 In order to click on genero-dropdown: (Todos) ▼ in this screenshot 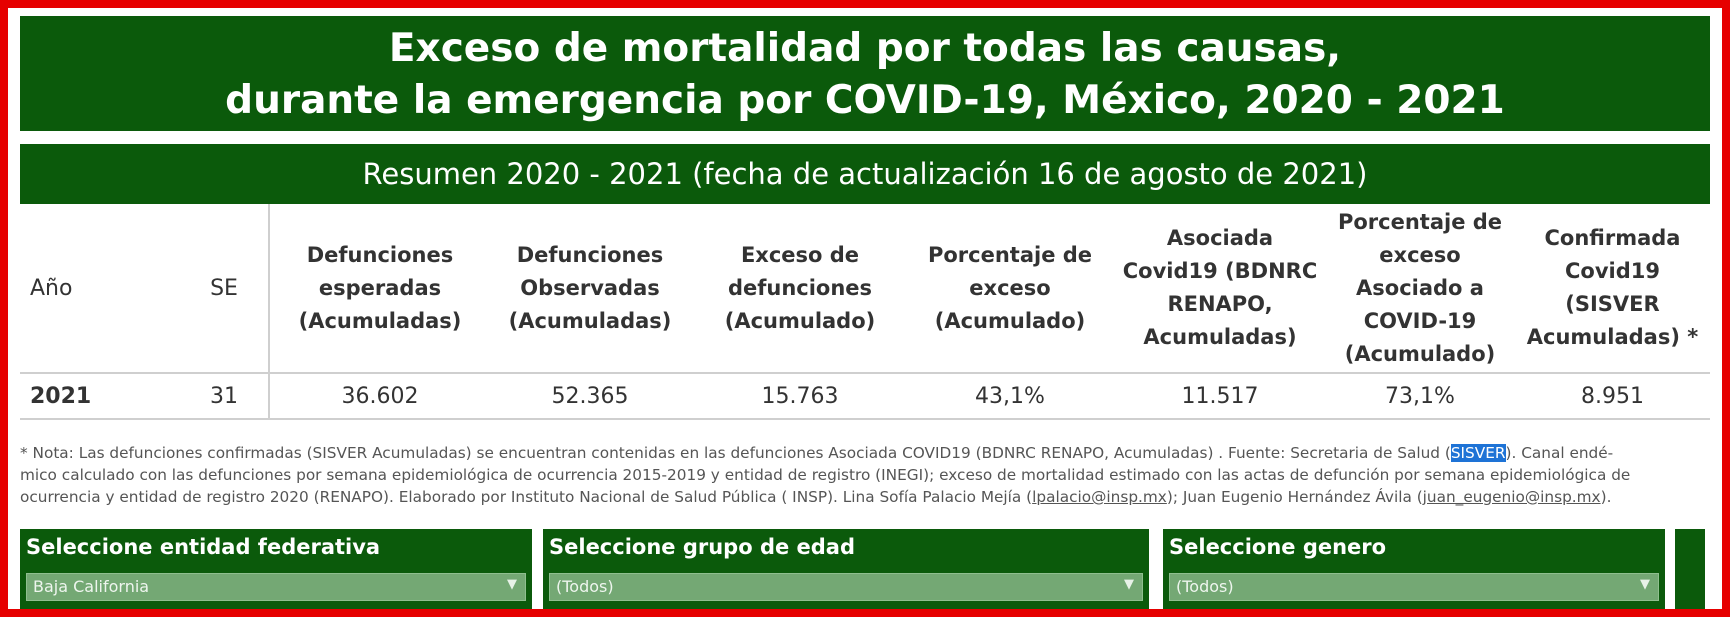, I will do `click(1414, 587)`.